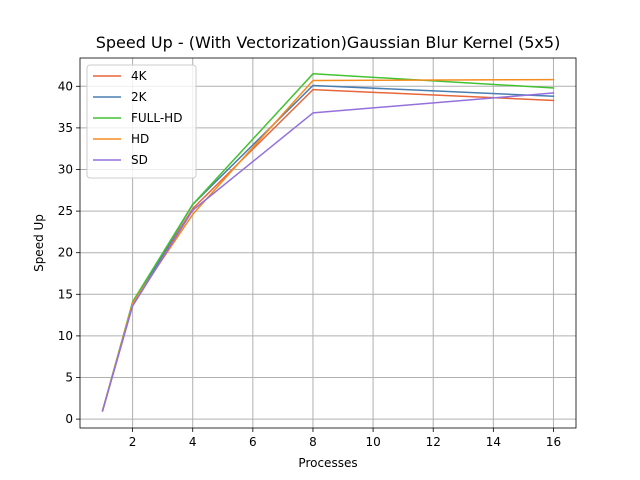  What do you see at coordinates (39, 243) in the screenshot?
I see `y-axis-label: Speed Up` at bounding box center [39, 243].